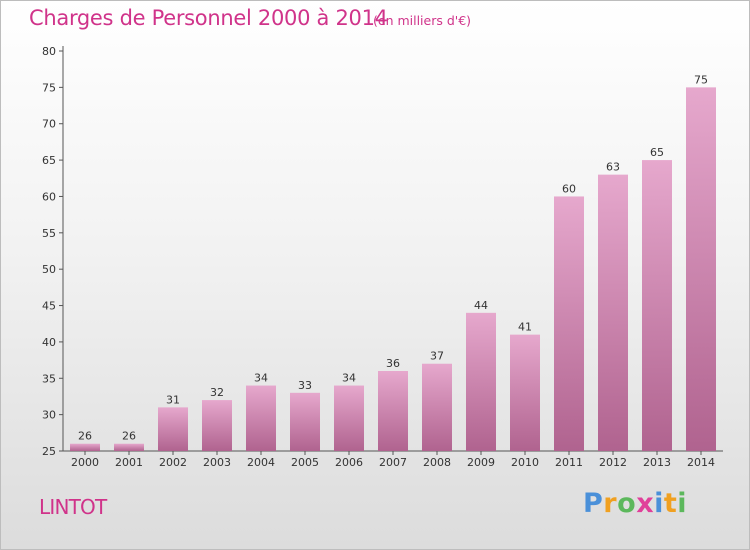 Image resolution: width=750 pixels, height=550 pixels. I want to click on x-tick-label: 2006, so click(349, 462).